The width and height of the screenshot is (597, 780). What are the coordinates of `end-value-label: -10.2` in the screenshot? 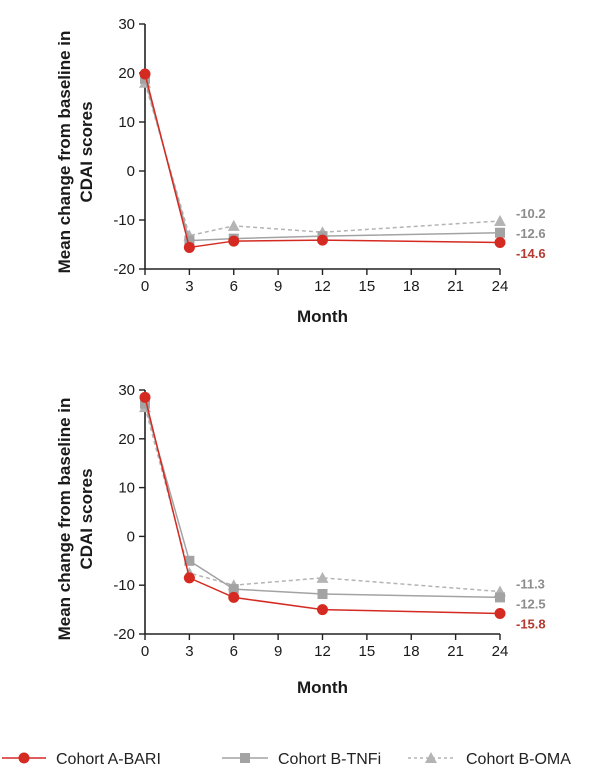 It's located at (531, 213).